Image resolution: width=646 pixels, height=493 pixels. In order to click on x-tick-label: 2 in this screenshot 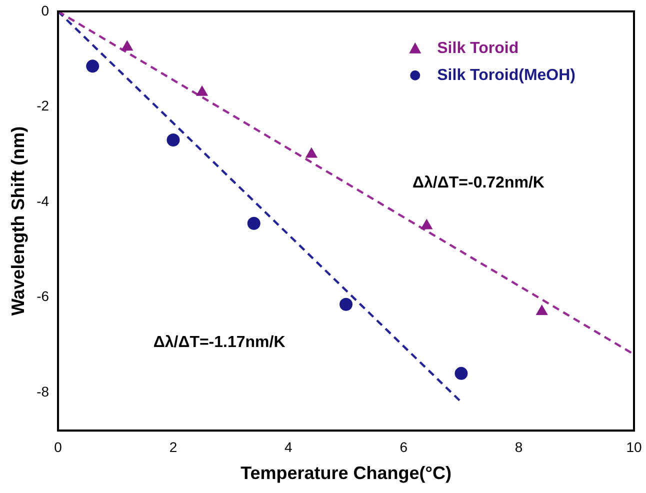, I will do `click(173, 446)`.